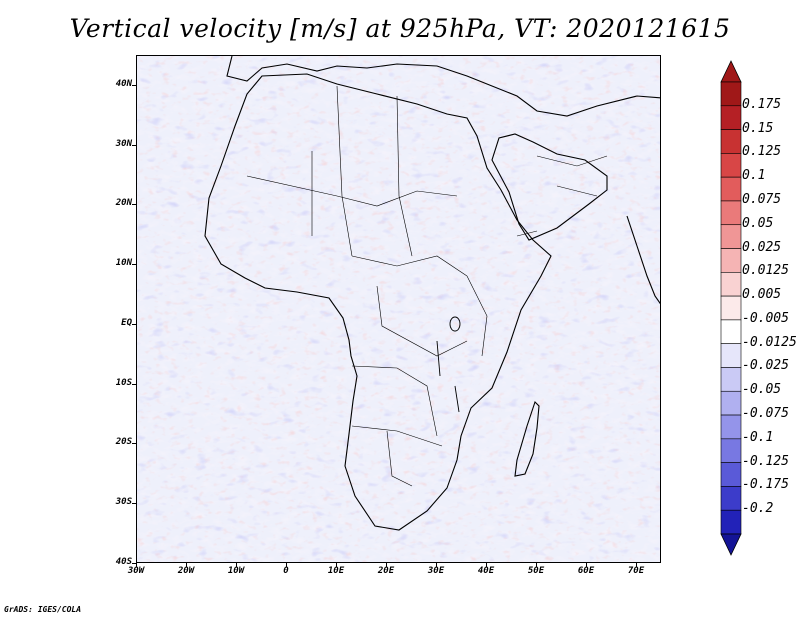 The height and width of the screenshot is (618, 800). Describe the element at coordinates (123, 502) in the screenshot. I see `lat-tick-label: 30S` at that location.